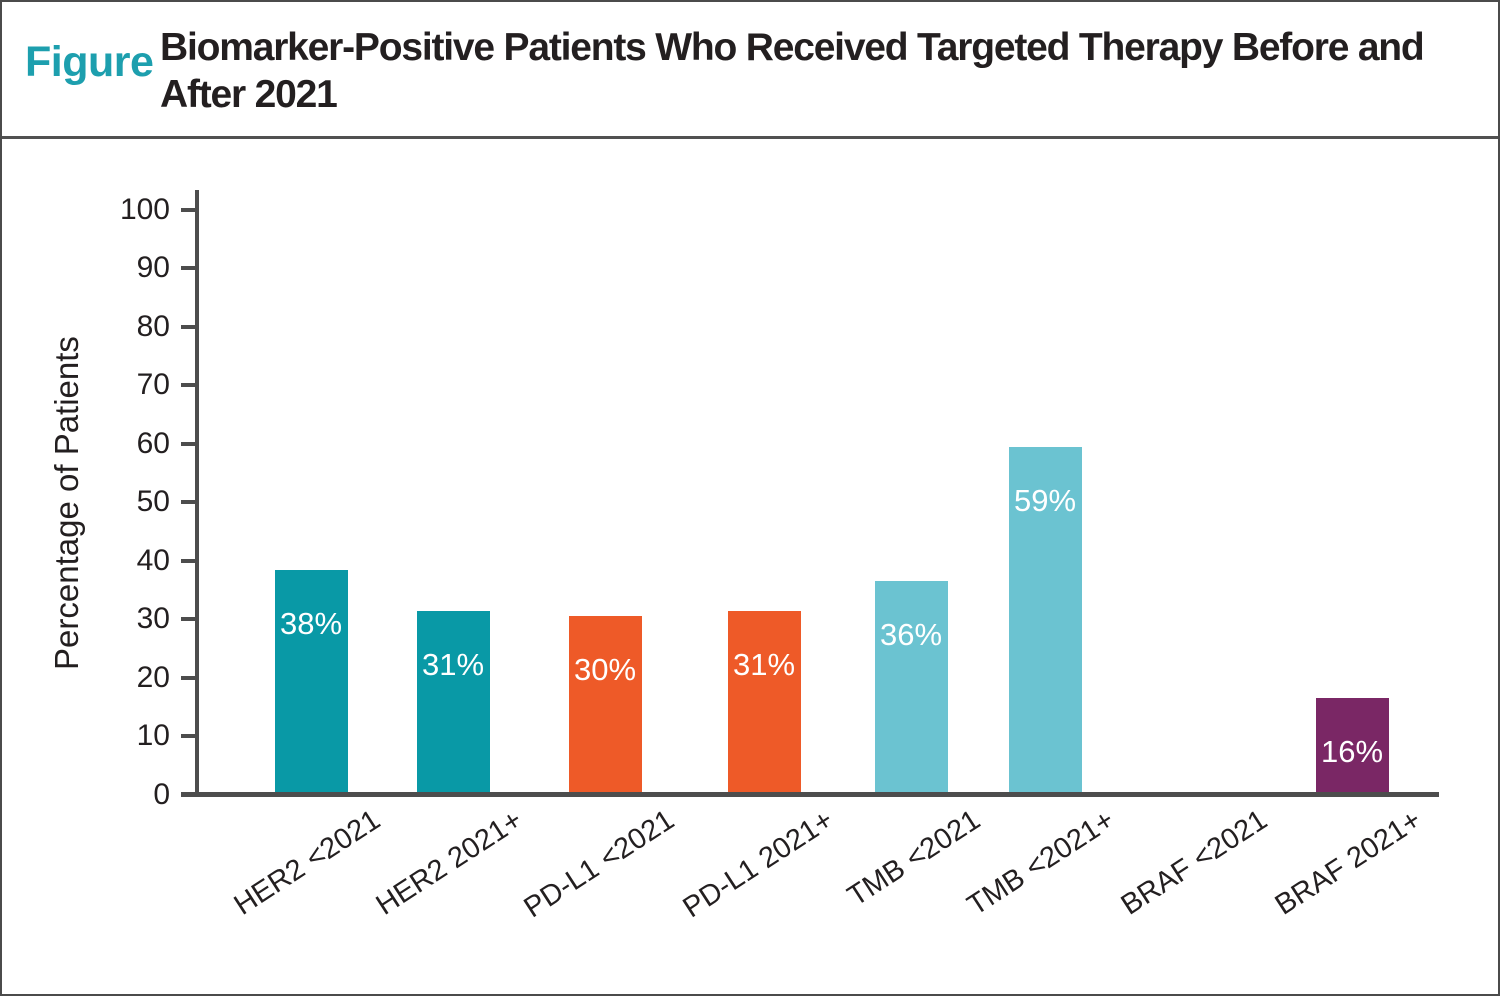 The width and height of the screenshot is (1500, 996). I want to click on y-axis-tick-label: 60, so click(153, 443).